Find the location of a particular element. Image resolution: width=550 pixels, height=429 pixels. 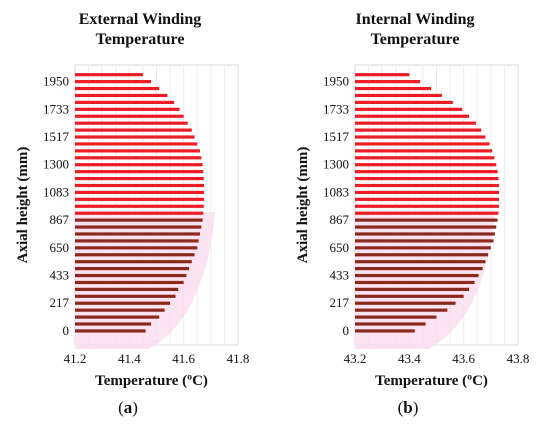

x-tick-label: 41.6 is located at coordinates (183, 358).